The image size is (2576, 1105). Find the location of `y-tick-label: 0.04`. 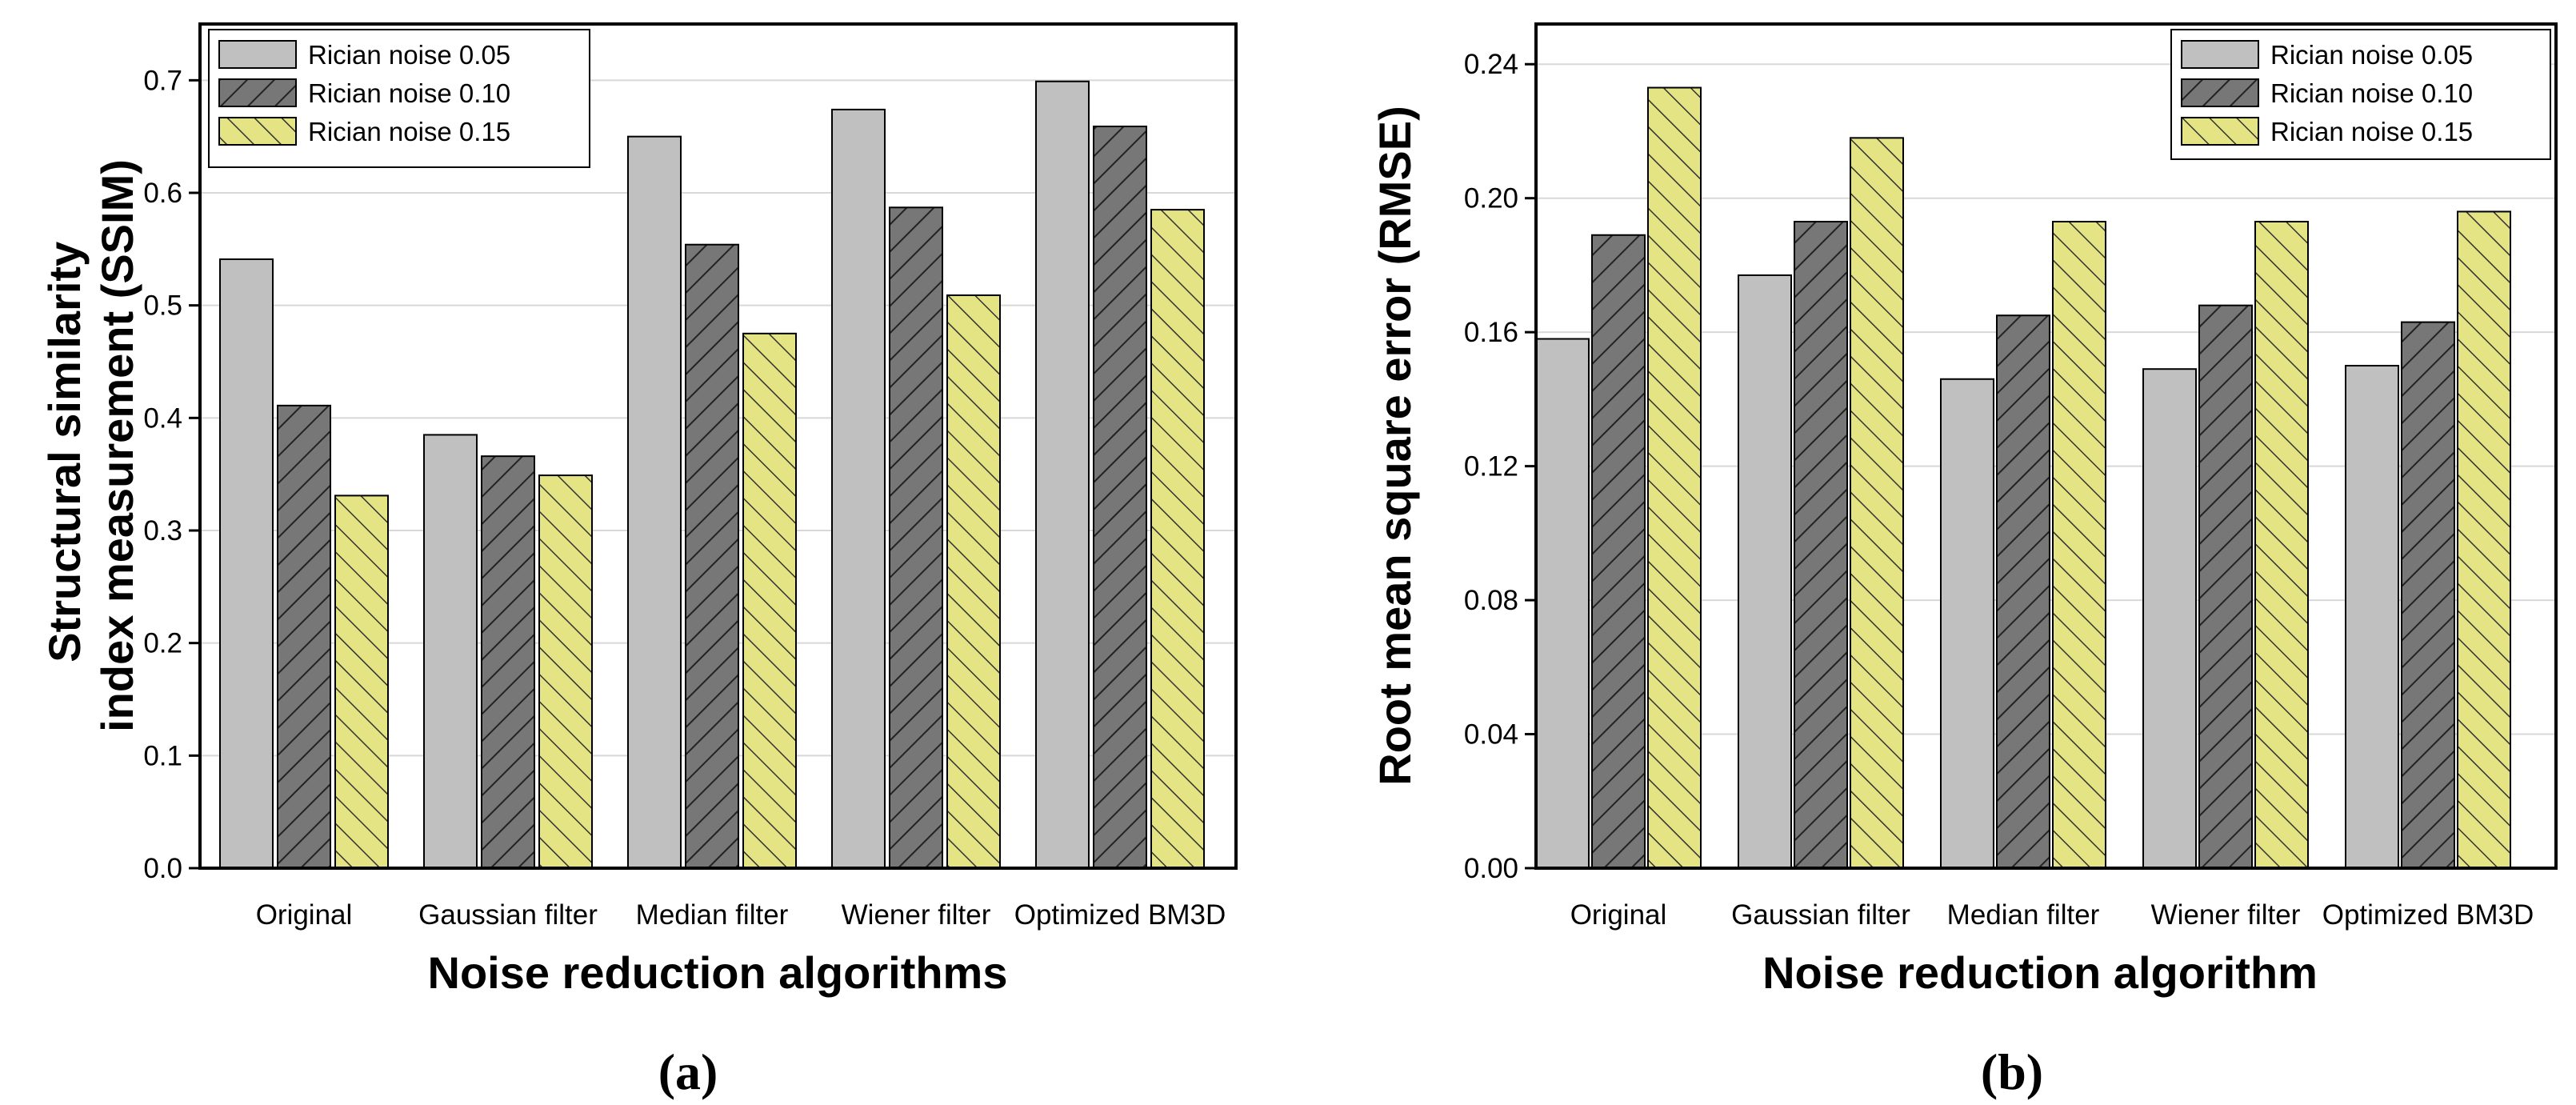

y-tick-label: 0.04 is located at coordinates (1491, 735).